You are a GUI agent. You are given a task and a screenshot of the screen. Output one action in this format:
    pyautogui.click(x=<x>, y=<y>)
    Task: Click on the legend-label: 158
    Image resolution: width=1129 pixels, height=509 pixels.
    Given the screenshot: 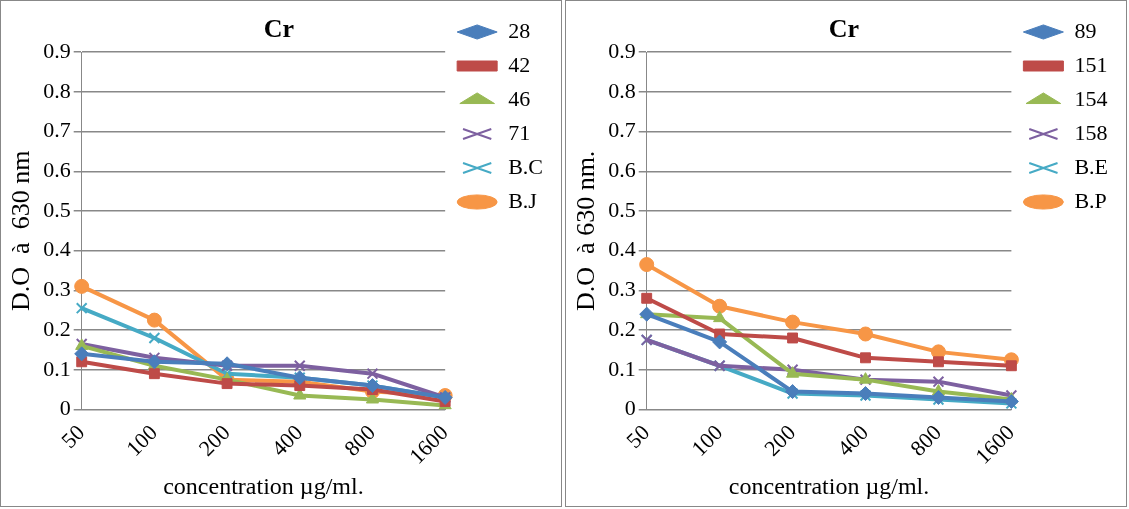 What is the action you would take?
    pyautogui.click(x=1091, y=132)
    